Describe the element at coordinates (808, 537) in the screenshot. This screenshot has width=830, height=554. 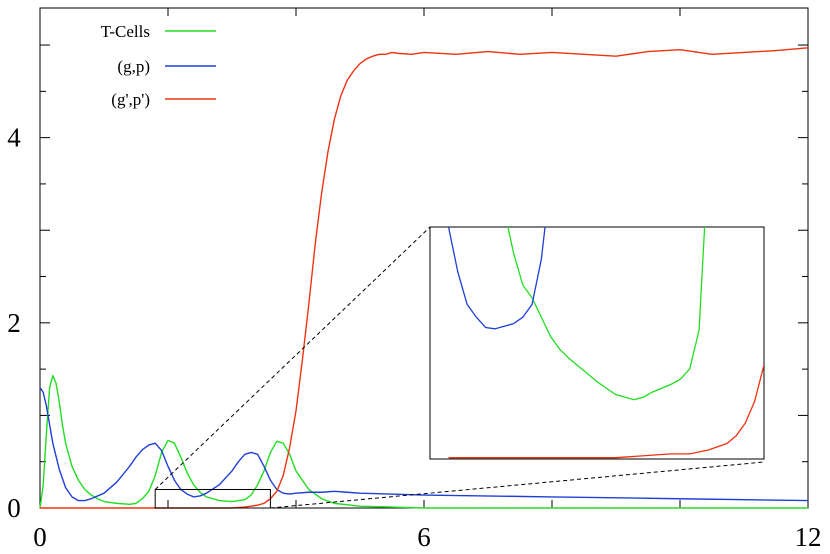
I see `x-tick-label: 12` at that location.